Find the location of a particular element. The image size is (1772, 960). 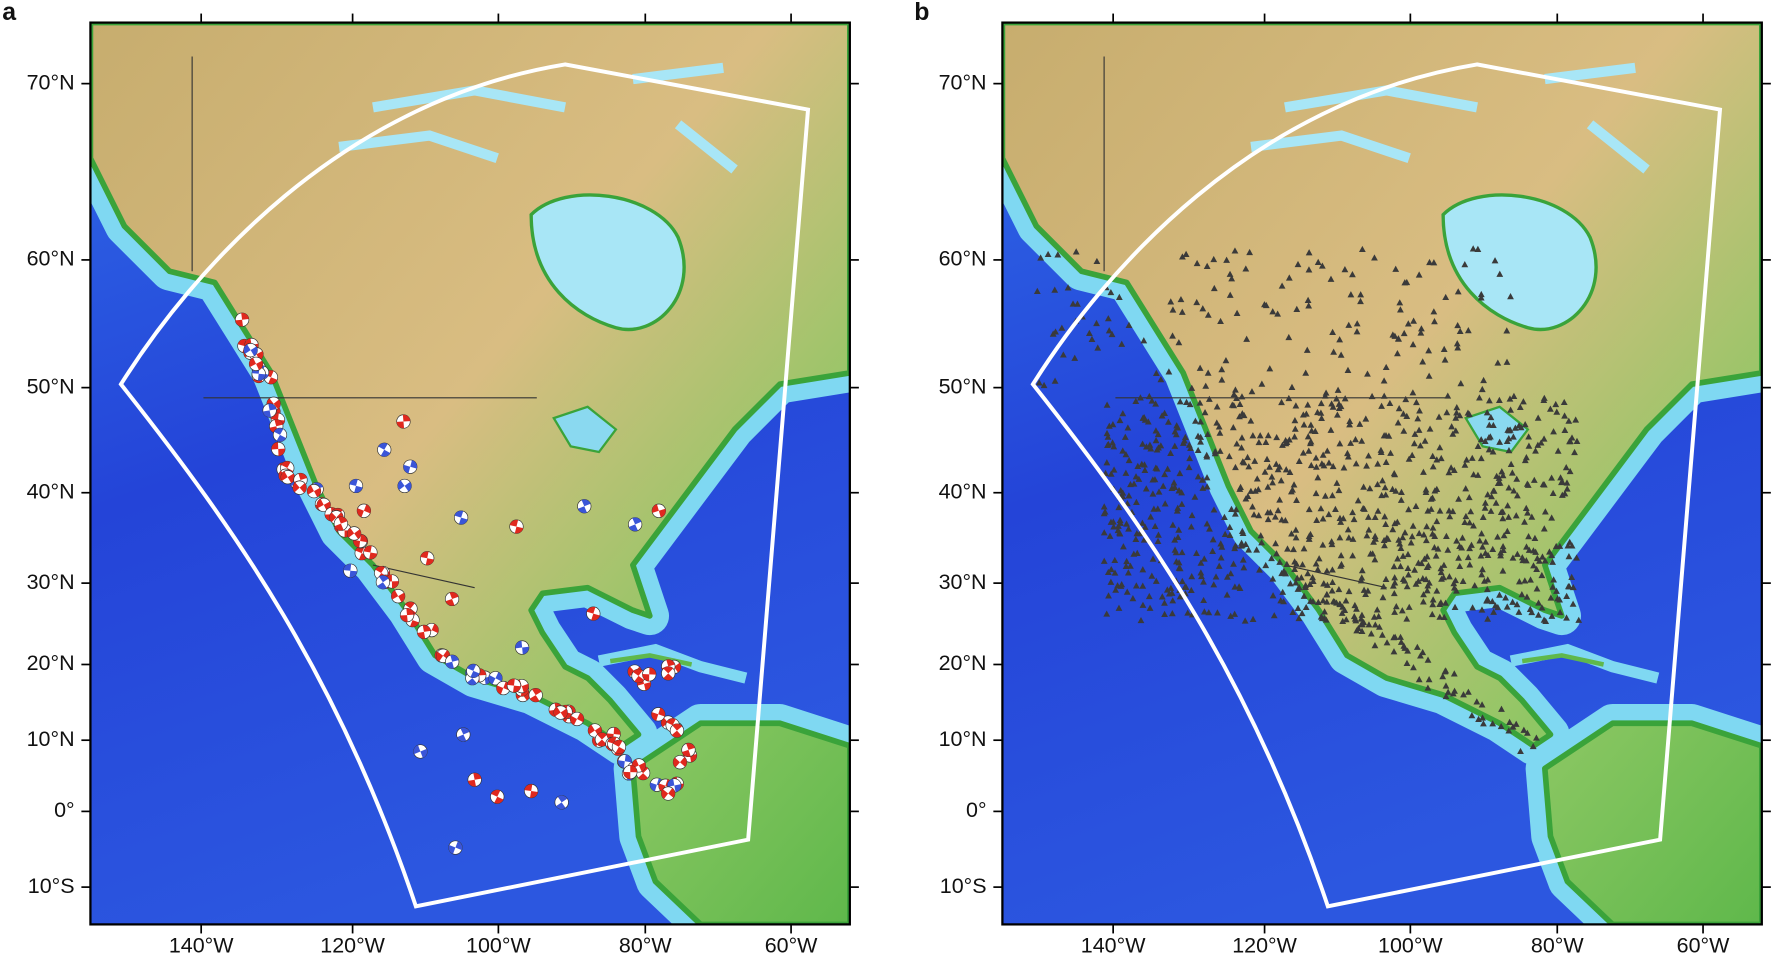

longitude-label: 120°W is located at coordinates (1264, 946).